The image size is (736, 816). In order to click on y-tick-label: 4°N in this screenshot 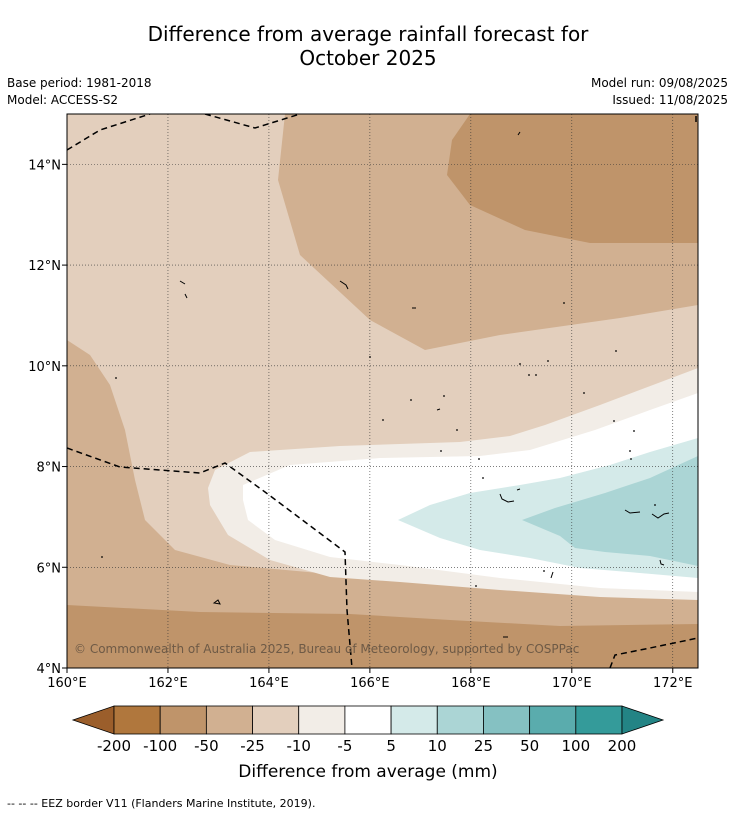, I will do `click(49, 669)`.